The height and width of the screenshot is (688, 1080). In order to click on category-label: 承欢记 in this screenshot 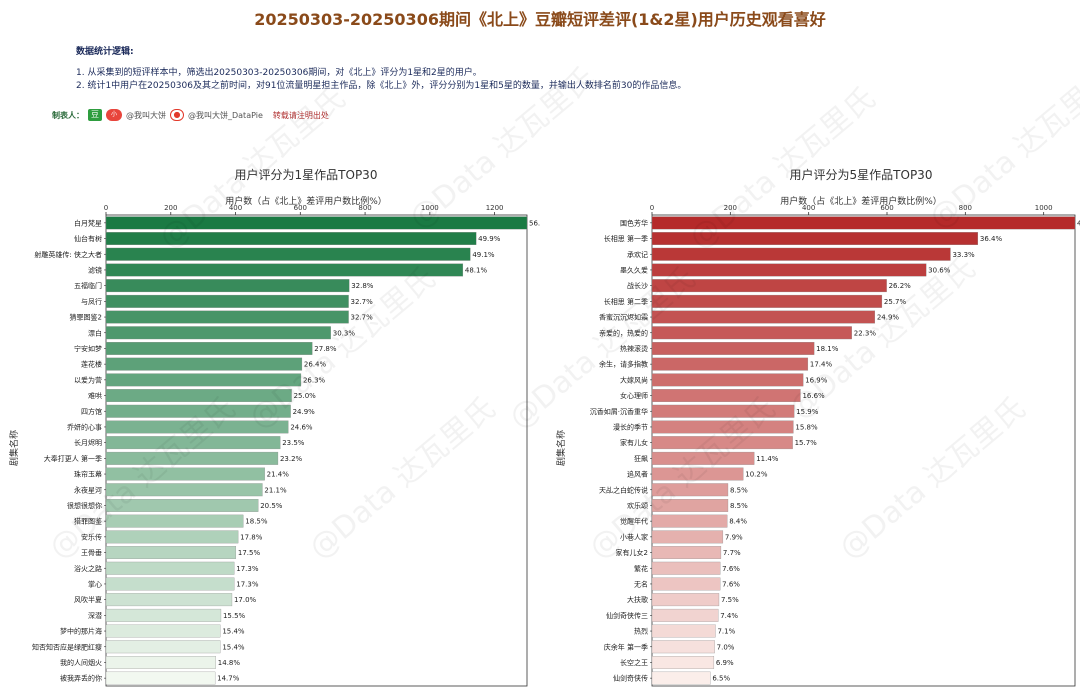, I will do `click(637, 254)`.